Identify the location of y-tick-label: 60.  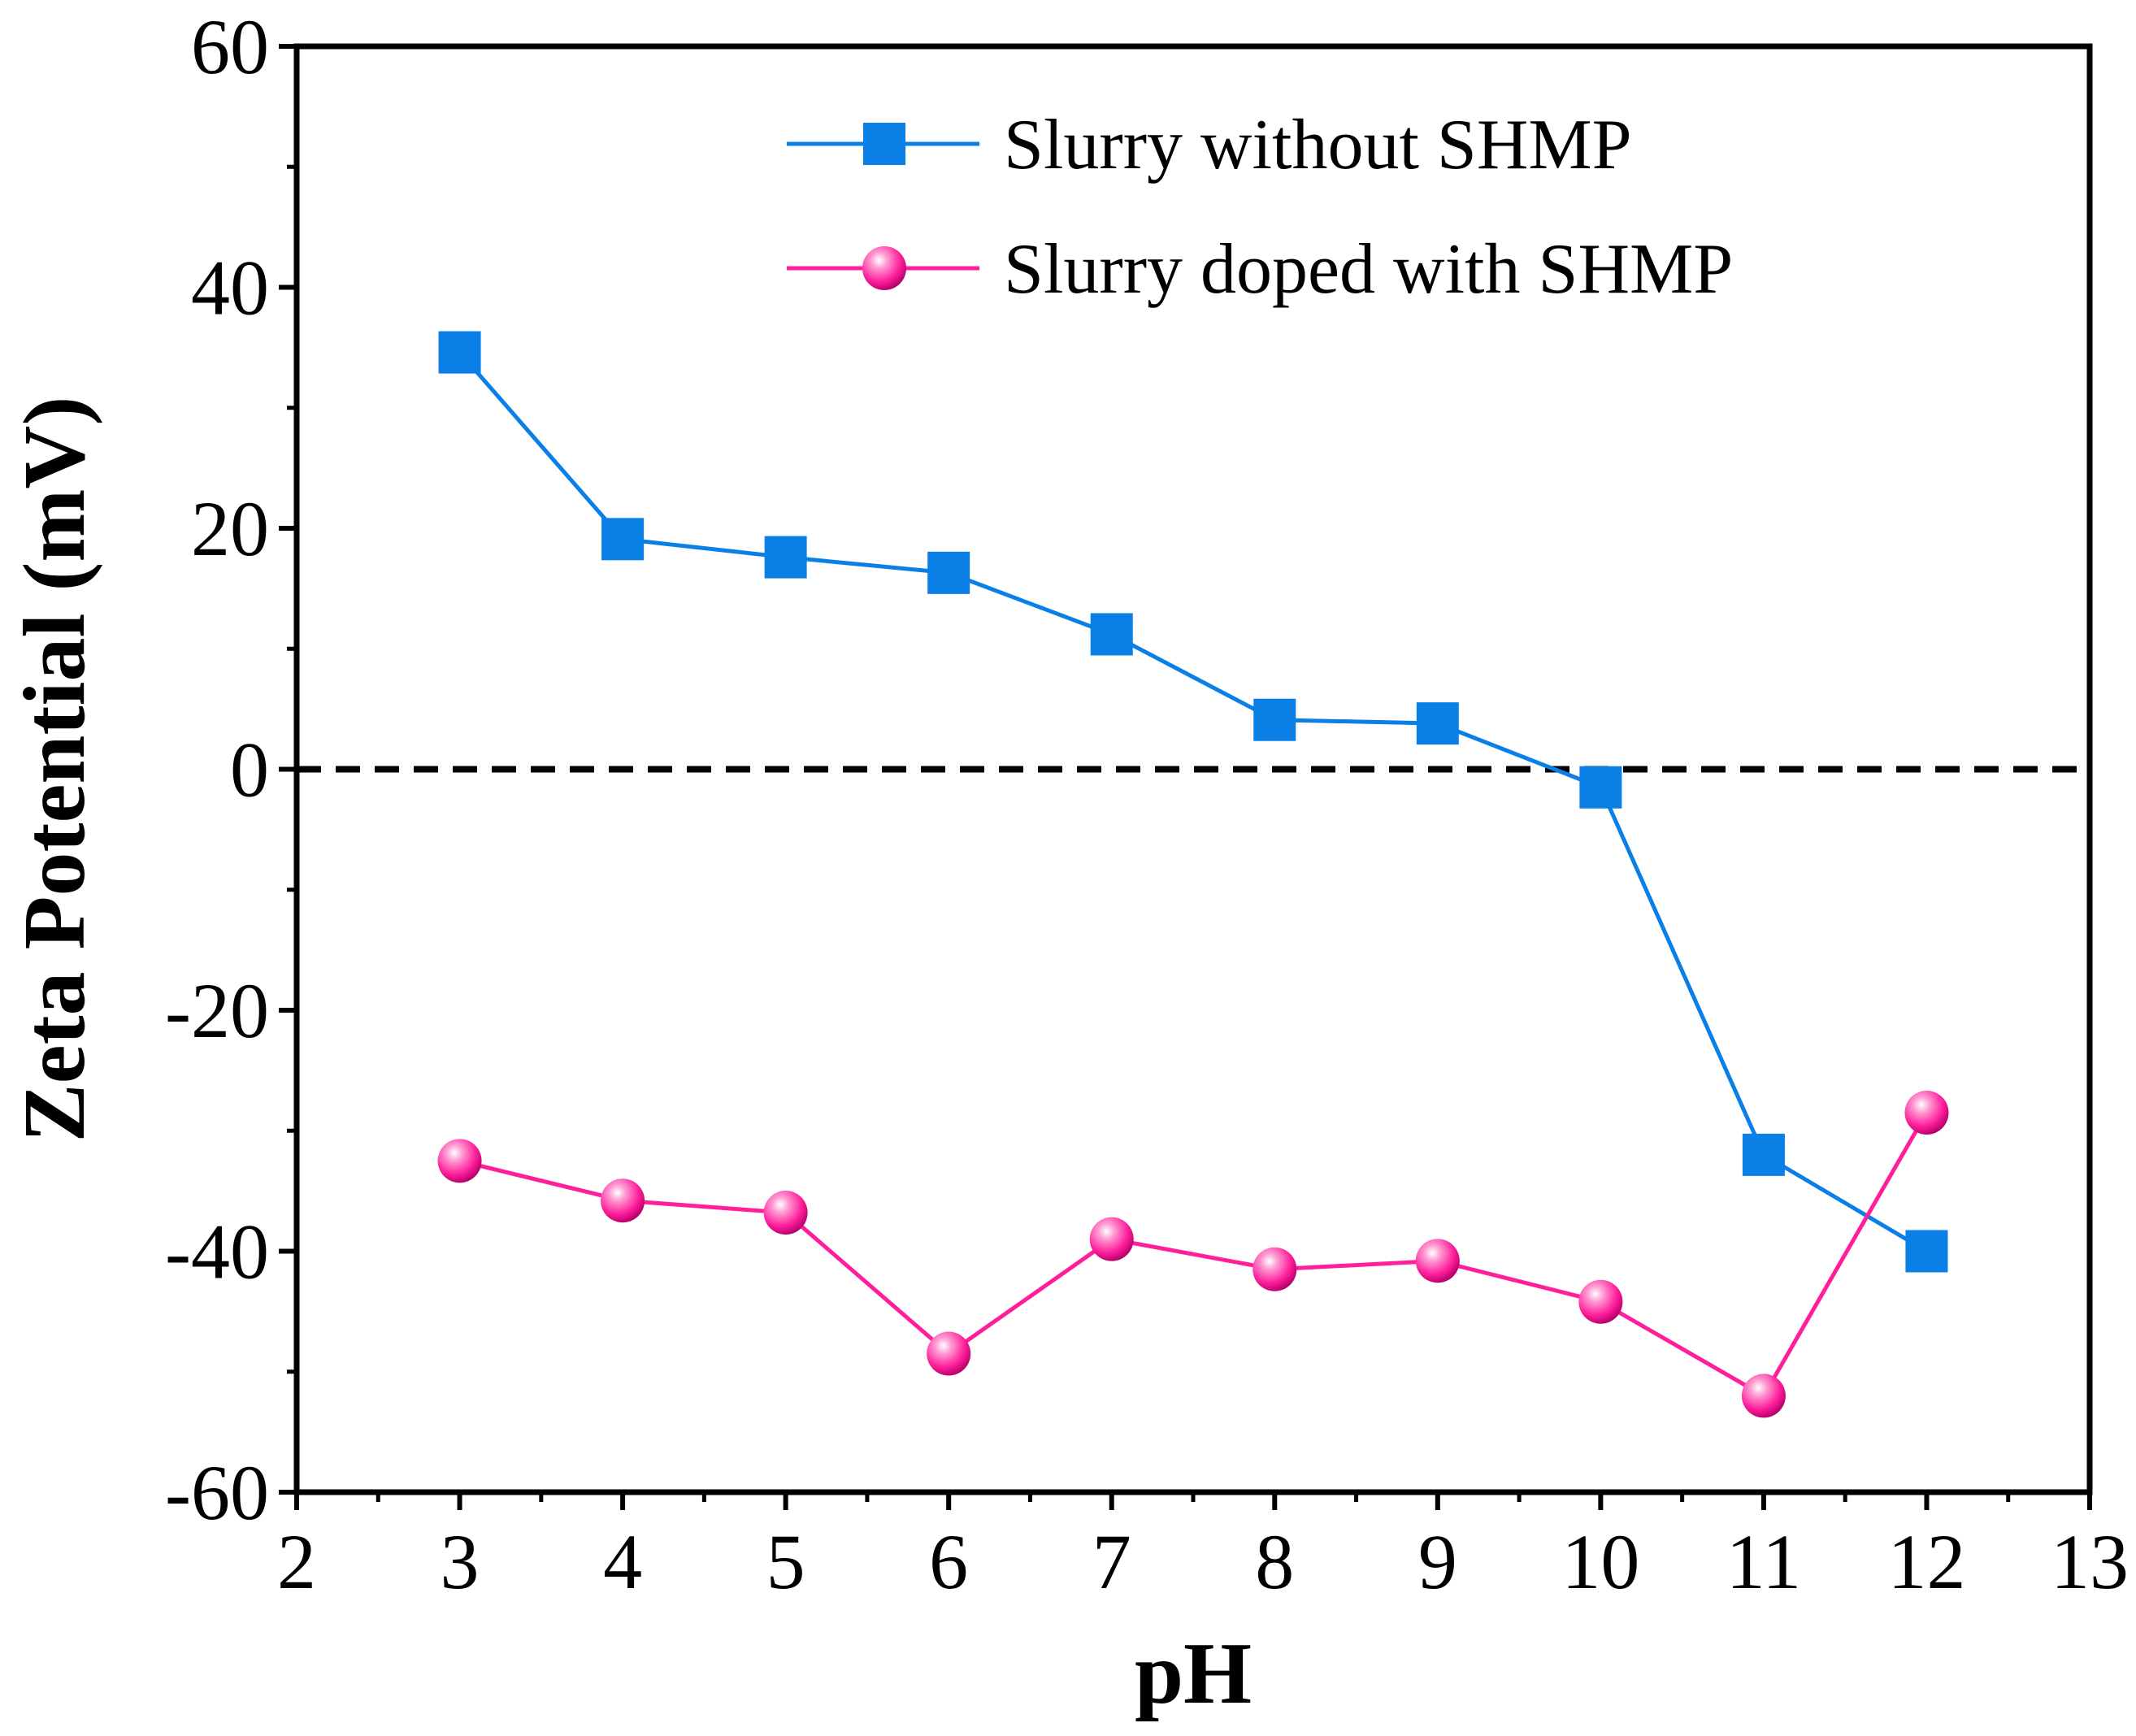
(230, 46).